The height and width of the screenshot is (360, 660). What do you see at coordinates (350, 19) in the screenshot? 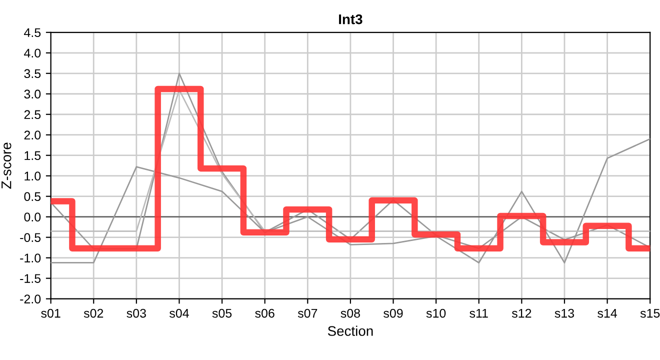
I see `chart-title: Int3` at bounding box center [350, 19].